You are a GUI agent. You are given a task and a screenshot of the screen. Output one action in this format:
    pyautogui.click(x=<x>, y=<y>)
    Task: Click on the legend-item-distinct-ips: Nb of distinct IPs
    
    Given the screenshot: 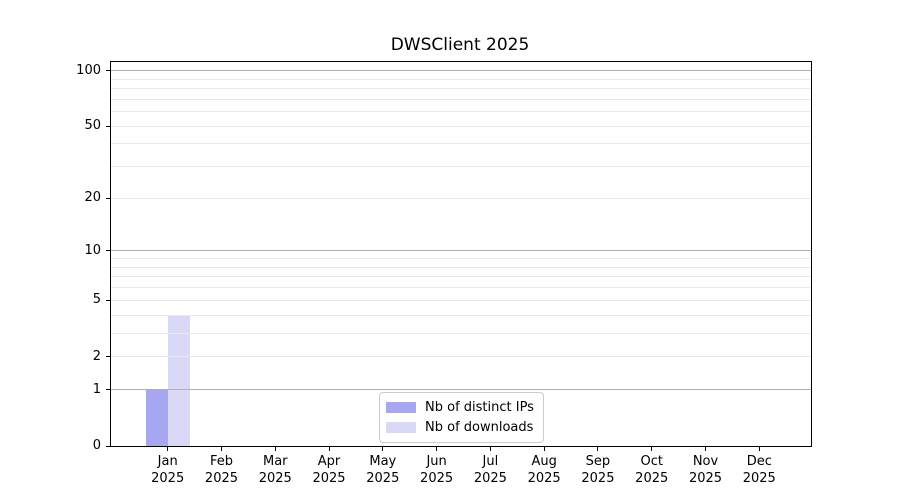 What is the action you would take?
    pyautogui.click(x=460, y=407)
    